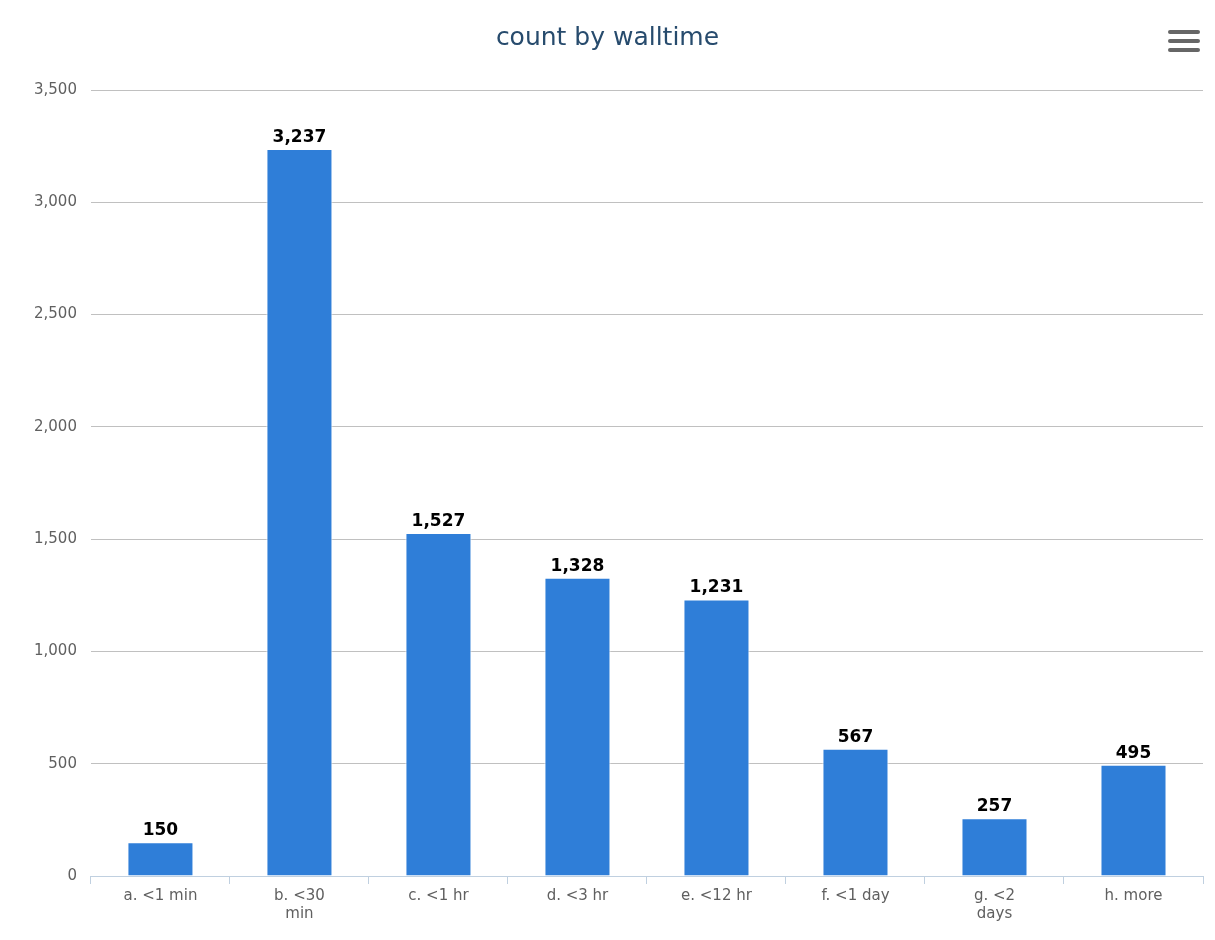  What do you see at coordinates (62, 762) in the screenshot?
I see `y-tick-label: 500` at bounding box center [62, 762].